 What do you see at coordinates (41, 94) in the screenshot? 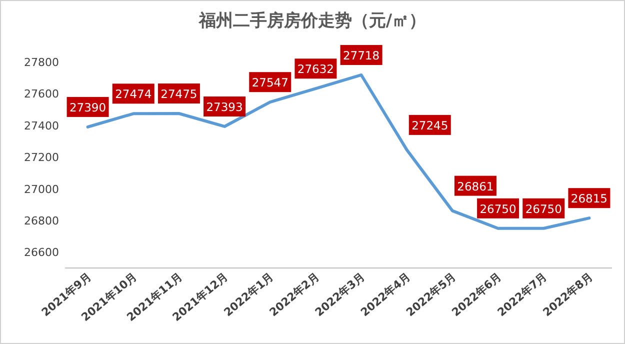
I see `y-tick-label: 27600` at bounding box center [41, 94].